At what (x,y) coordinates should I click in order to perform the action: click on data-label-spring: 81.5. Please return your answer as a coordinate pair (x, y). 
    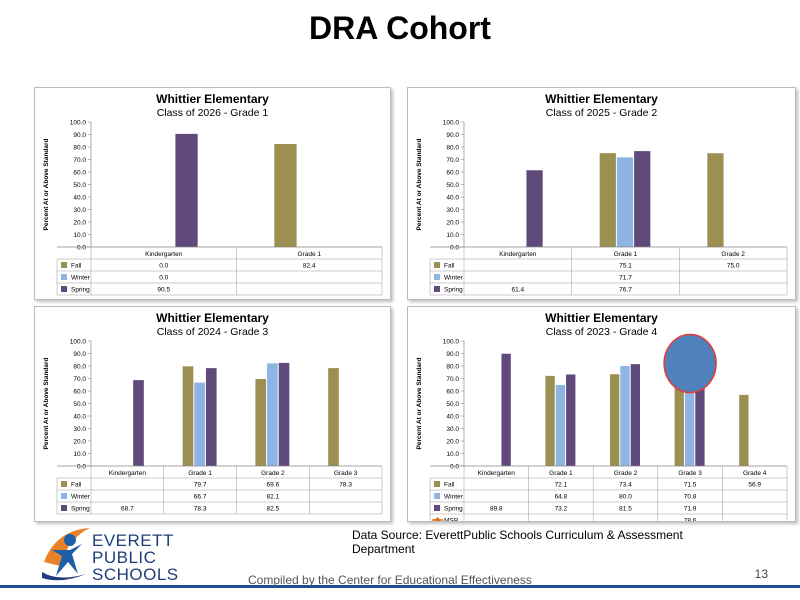
    Looking at the image, I should click on (625, 509).